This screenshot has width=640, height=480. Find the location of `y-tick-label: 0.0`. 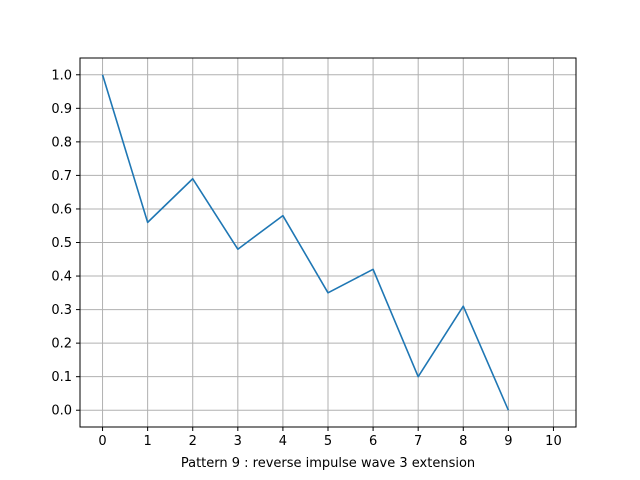

y-tick-label: 0.0 is located at coordinates (61, 411).